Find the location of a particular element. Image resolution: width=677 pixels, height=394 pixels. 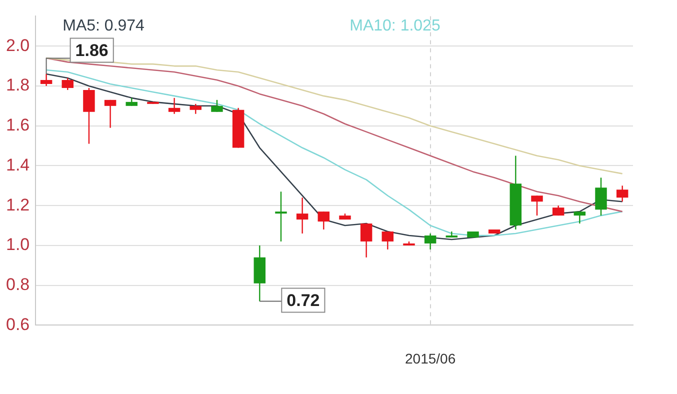

y-tick-label: 1.0 is located at coordinates (18, 244).